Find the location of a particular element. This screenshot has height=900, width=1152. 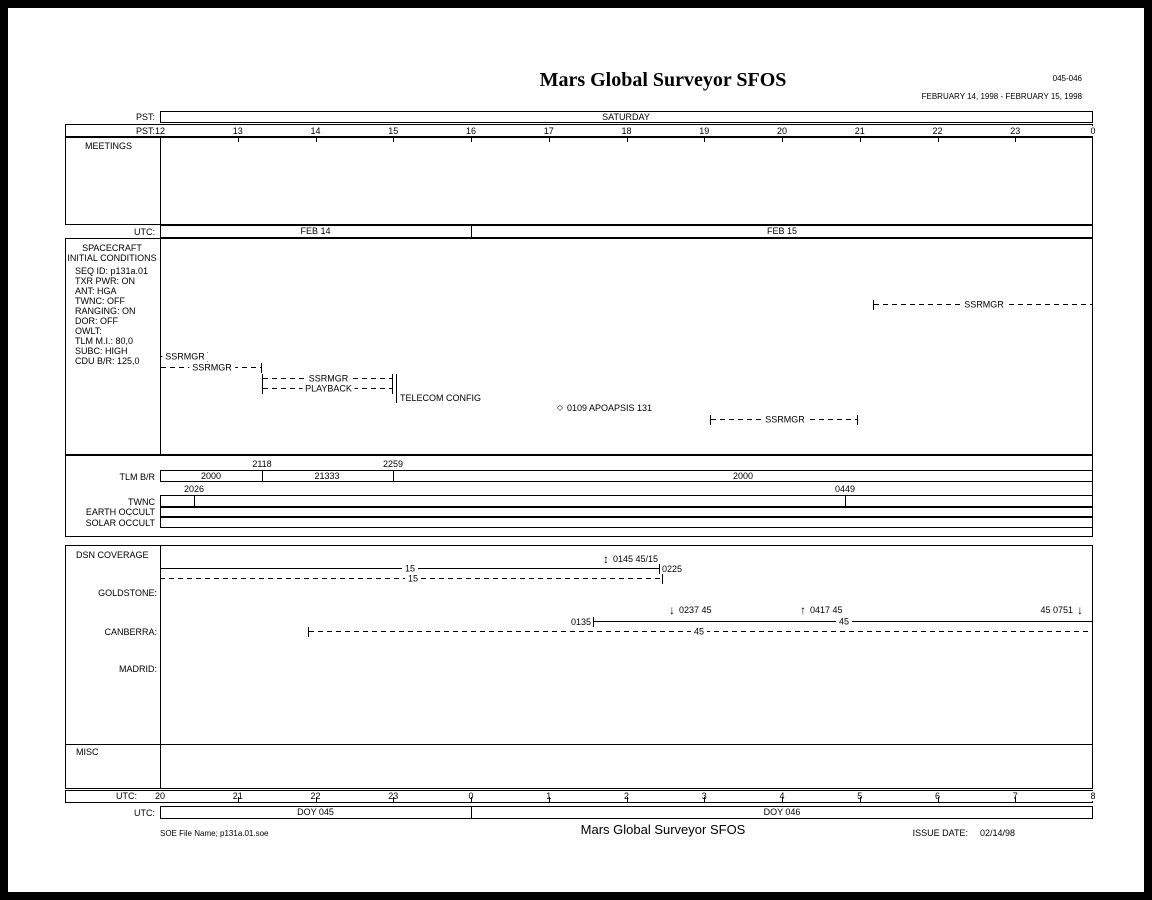

dsn-column-divider is located at coordinates (160, 645).